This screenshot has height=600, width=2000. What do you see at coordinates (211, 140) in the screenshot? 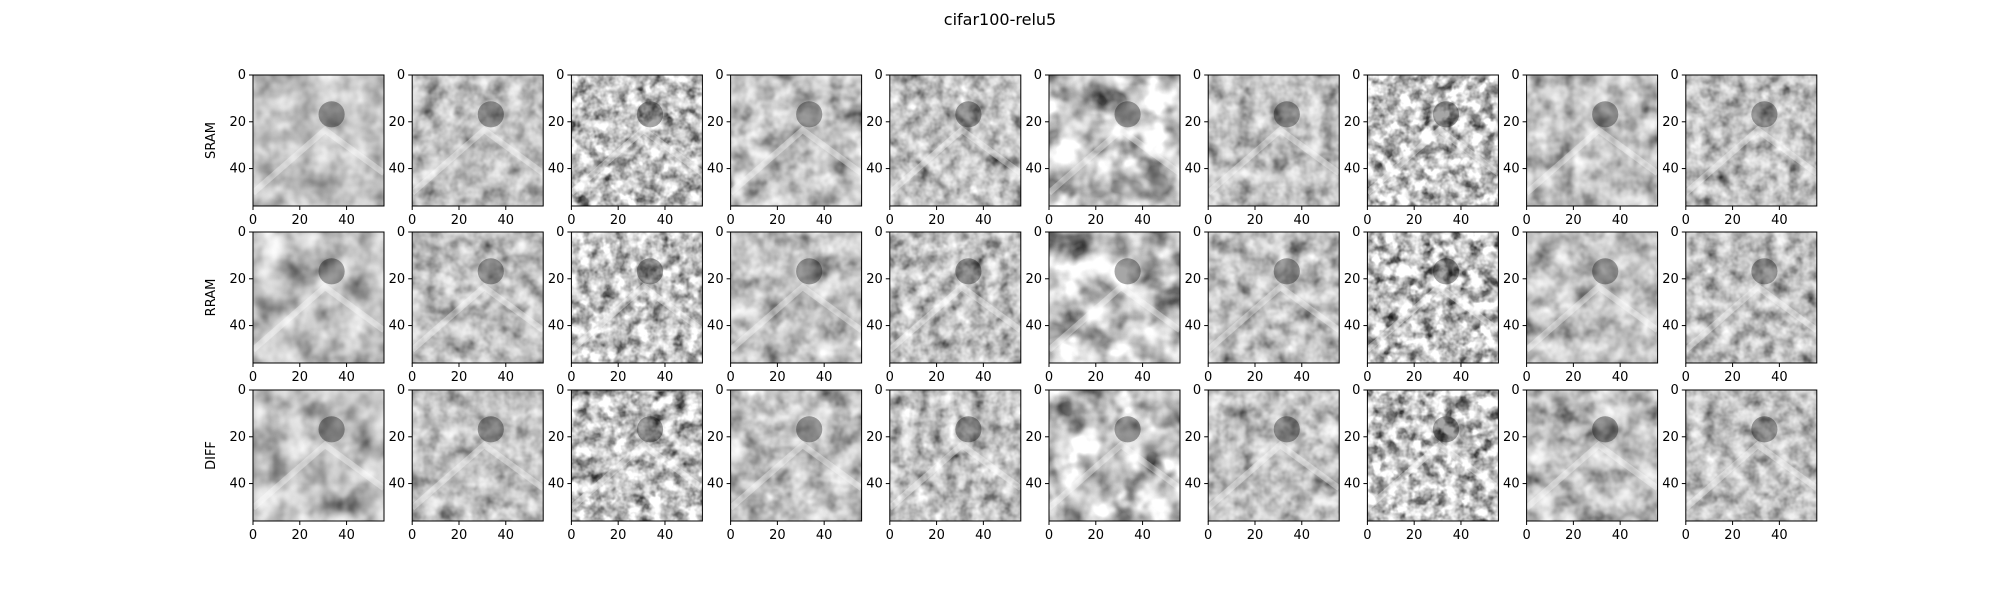
I see `row-label-sram: SRAM` at bounding box center [211, 140].